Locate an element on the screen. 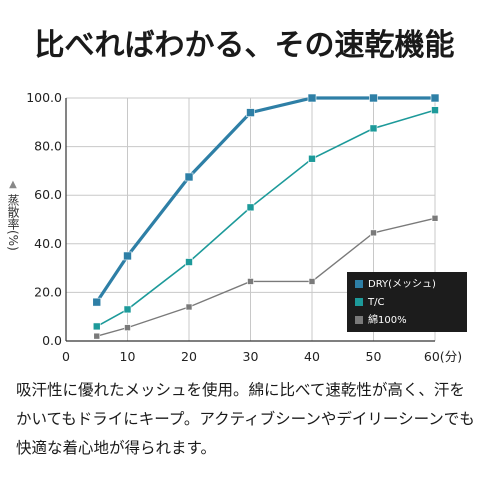  triangle-icon: ▲ is located at coordinates (13, 184).